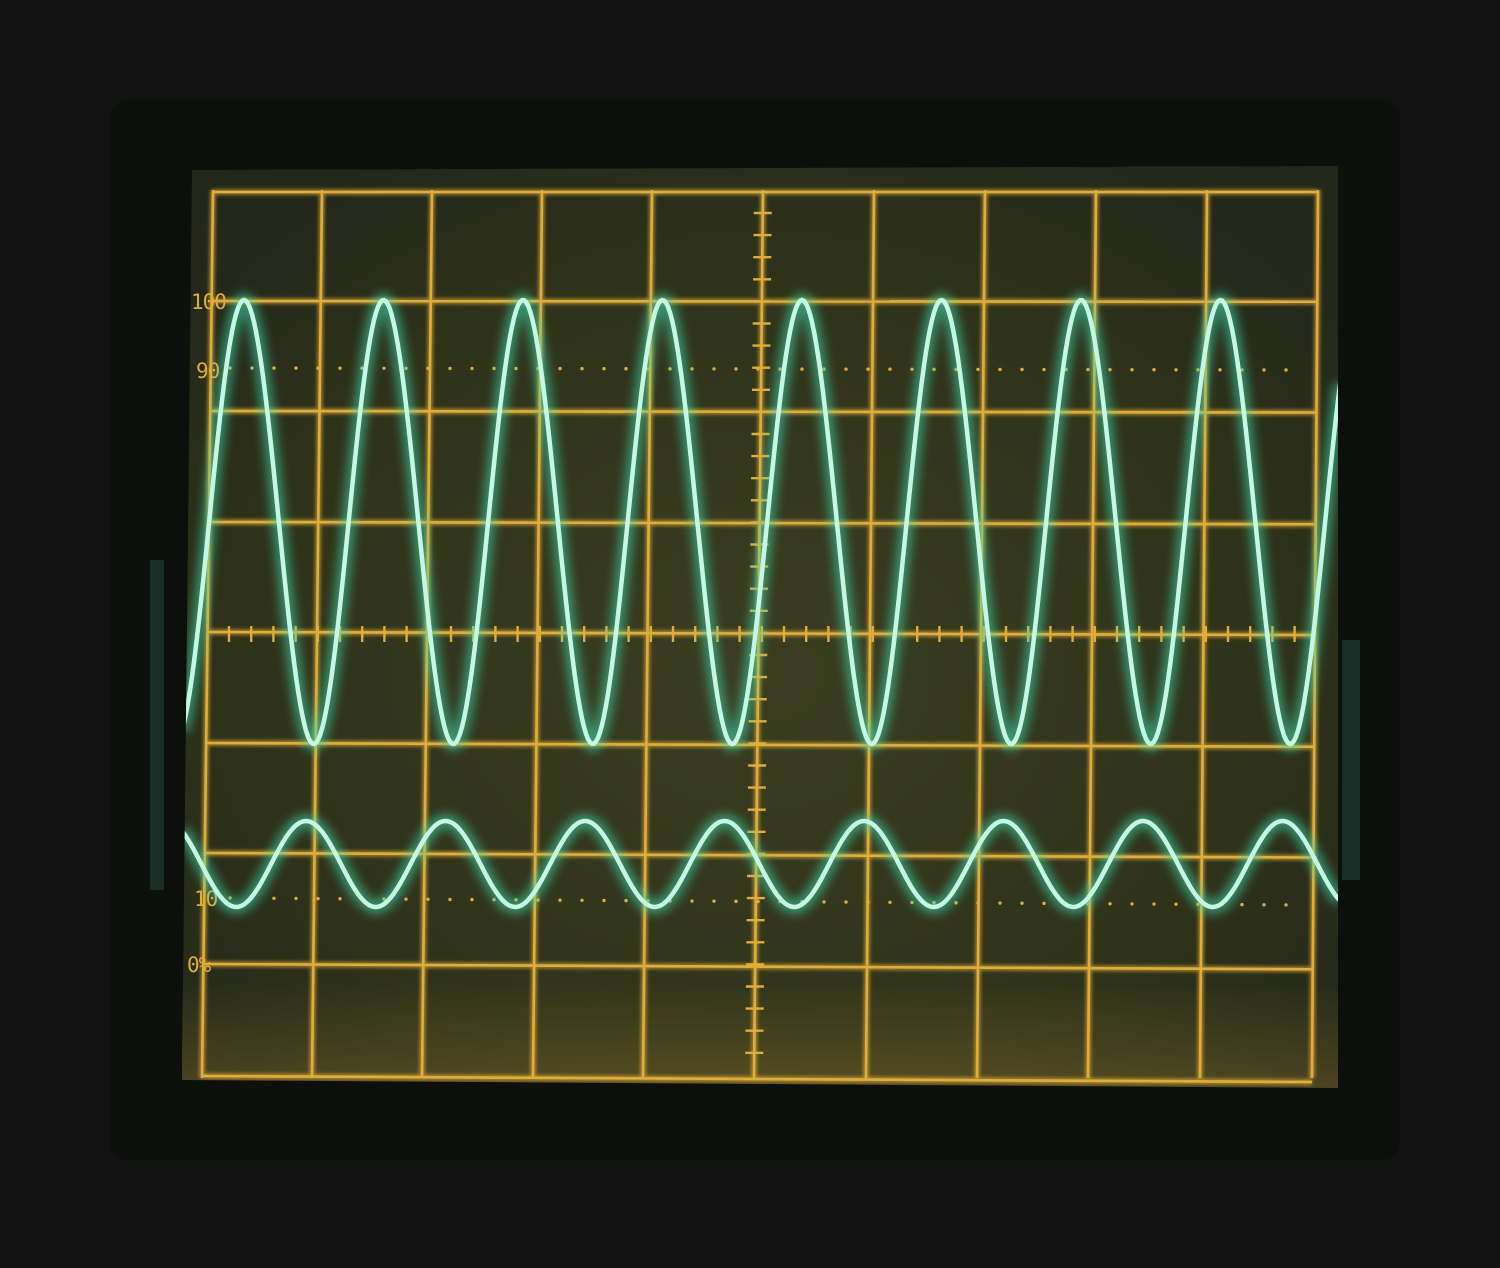 The image size is (1500, 1268). I want to click on label-0-percent: 0%, so click(199, 965).